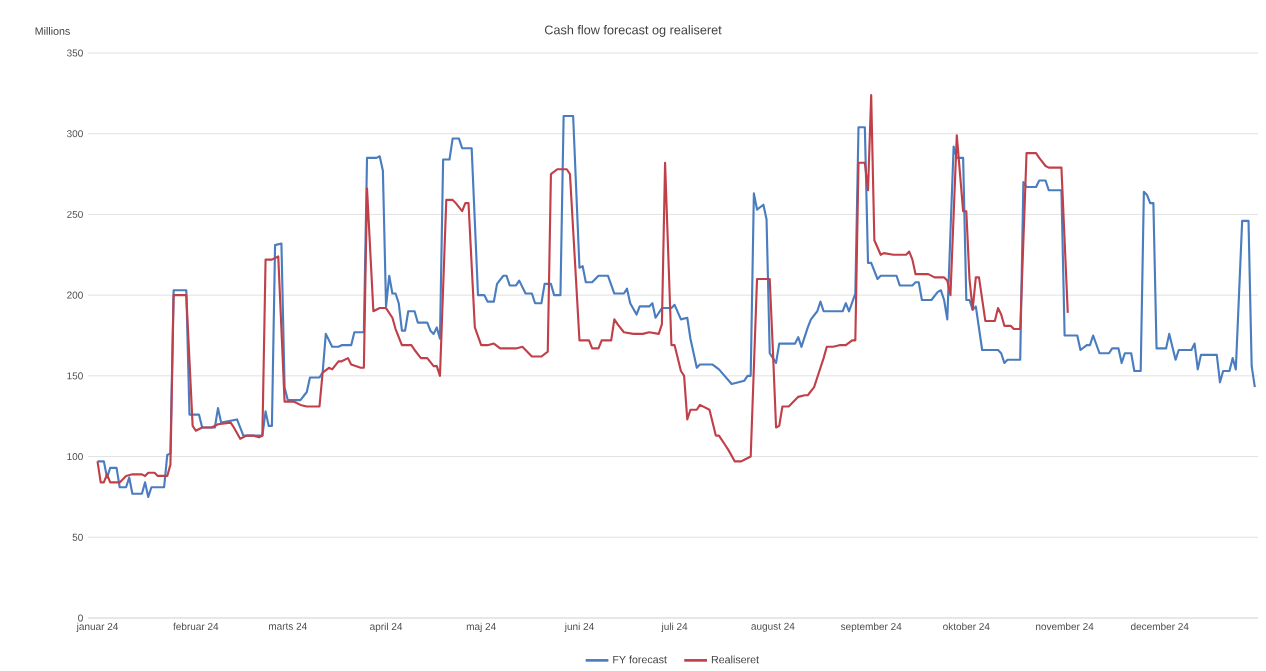 The width and height of the screenshot is (1266, 671). What do you see at coordinates (52, 31) in the screenshot?
I see `y-axis-title: Millions` at bounding box center [52, 31].